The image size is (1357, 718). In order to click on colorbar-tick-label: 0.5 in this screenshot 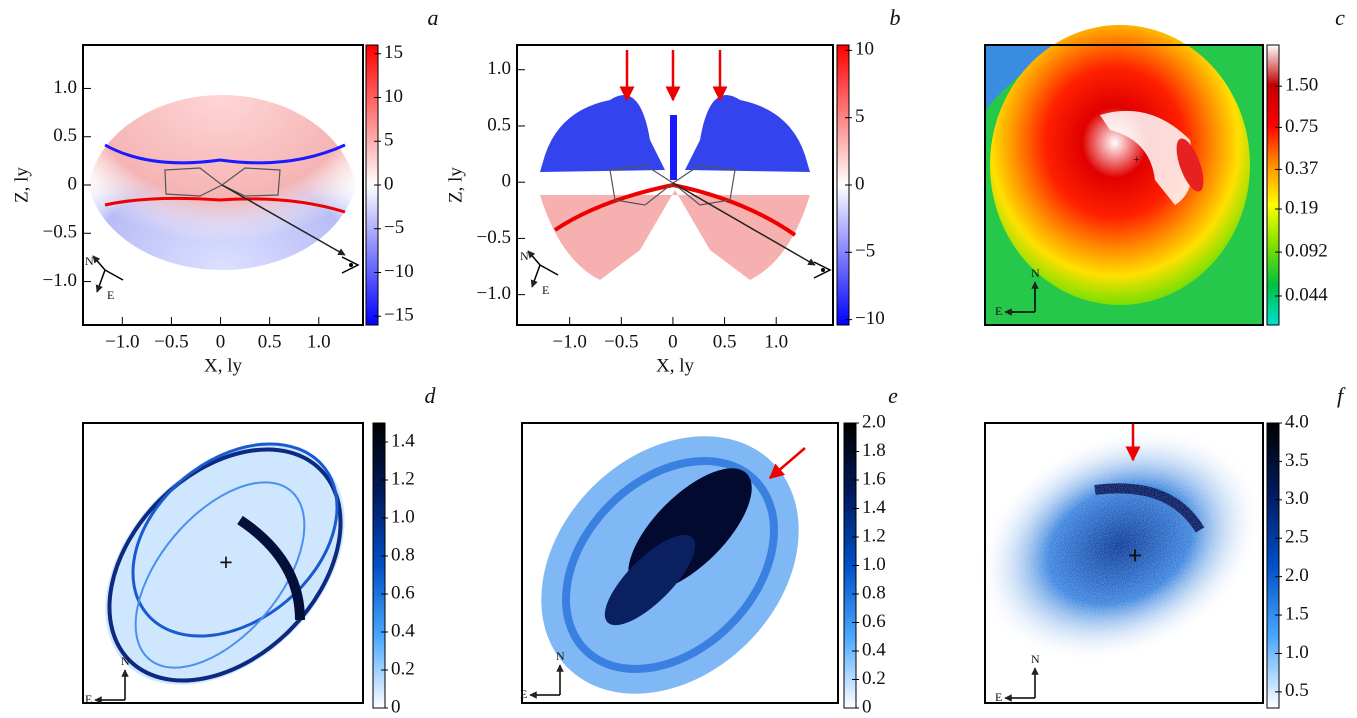, I will do `click(1297, 690)`.